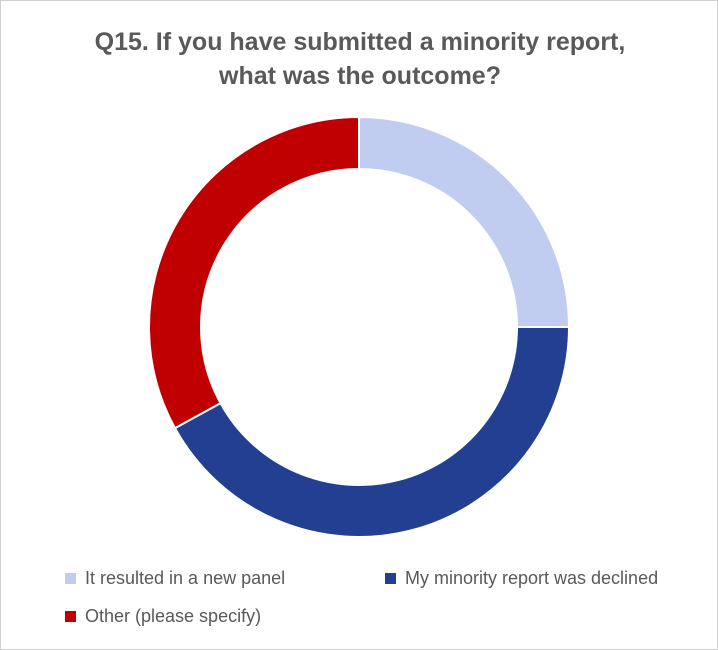 The width and height of the screenshot is (718, 650). Describe the element at coordinates (464, 221) in the screenshot. I see `donut-slice-new-panel` at that location.